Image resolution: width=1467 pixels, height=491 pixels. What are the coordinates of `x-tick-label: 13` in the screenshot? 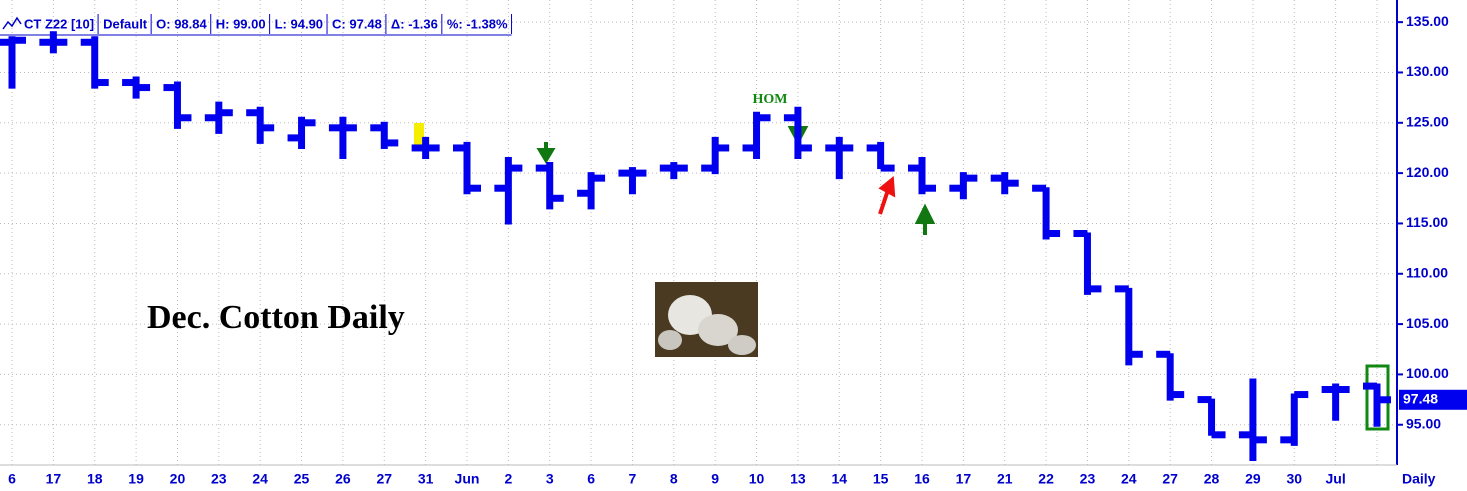 It's located at (798, 479).